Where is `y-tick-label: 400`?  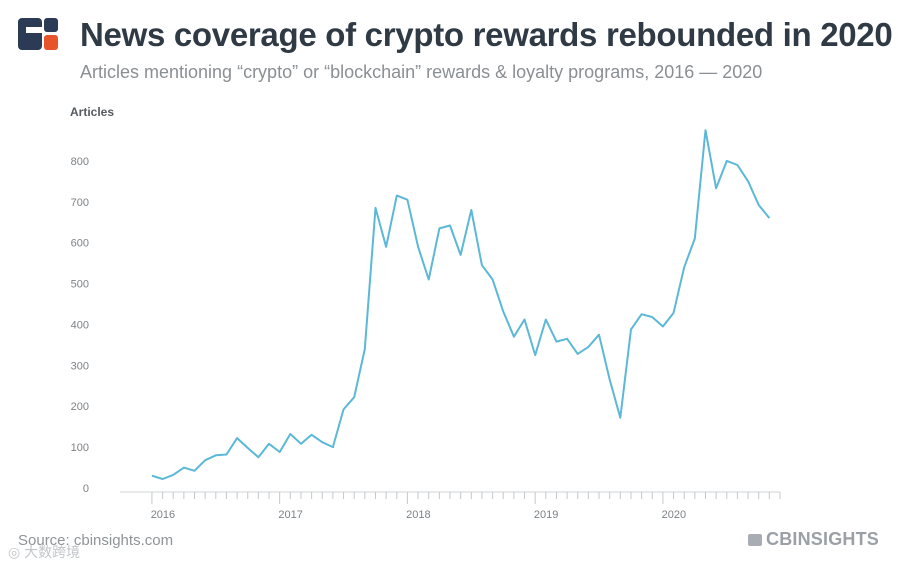
y-tick-label: 400 is located at coordinates (80, 325).